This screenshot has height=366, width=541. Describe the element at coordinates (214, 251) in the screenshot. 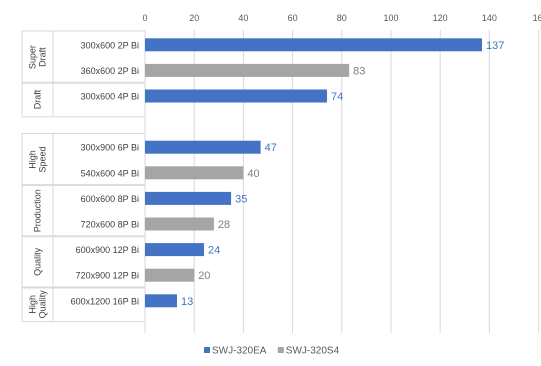

I see `data-label: 24` at that location.